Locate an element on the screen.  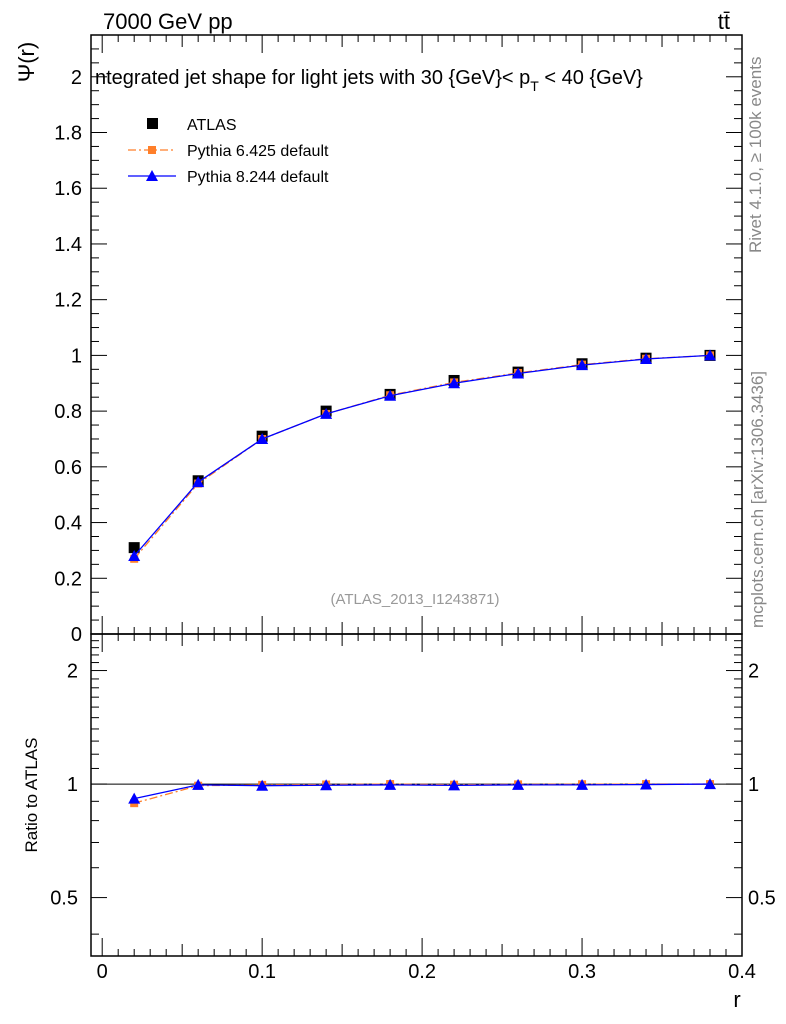
mcplots-label: mcplots.cern.ch [arXiv:1306.3436] is located at coordinates (757, 499).